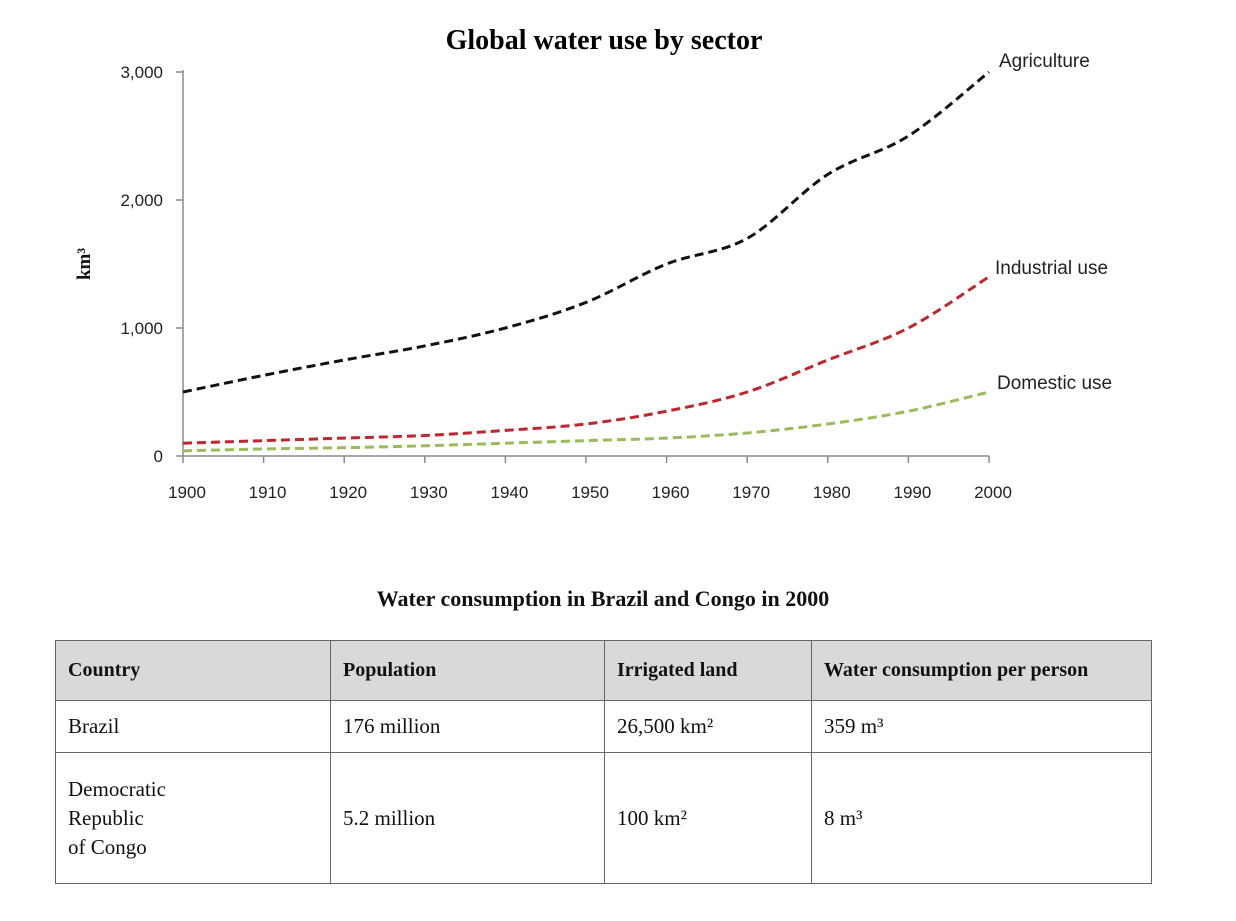 The width and height of the screenshot is (1236, 921). Describe the element at coordinates (981, 670) in the screenshot. I see `header-water-consumption: Water consumption per person` at that location.